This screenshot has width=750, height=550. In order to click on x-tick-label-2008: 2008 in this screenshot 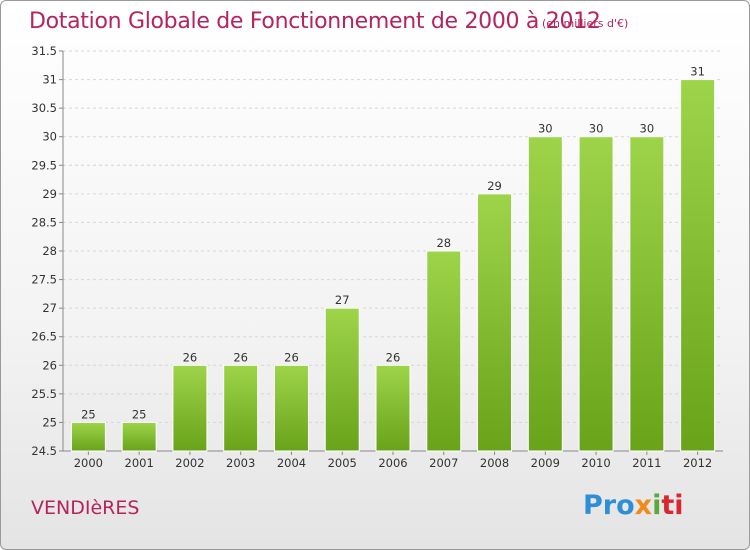, I will do `click(494, 463)`.